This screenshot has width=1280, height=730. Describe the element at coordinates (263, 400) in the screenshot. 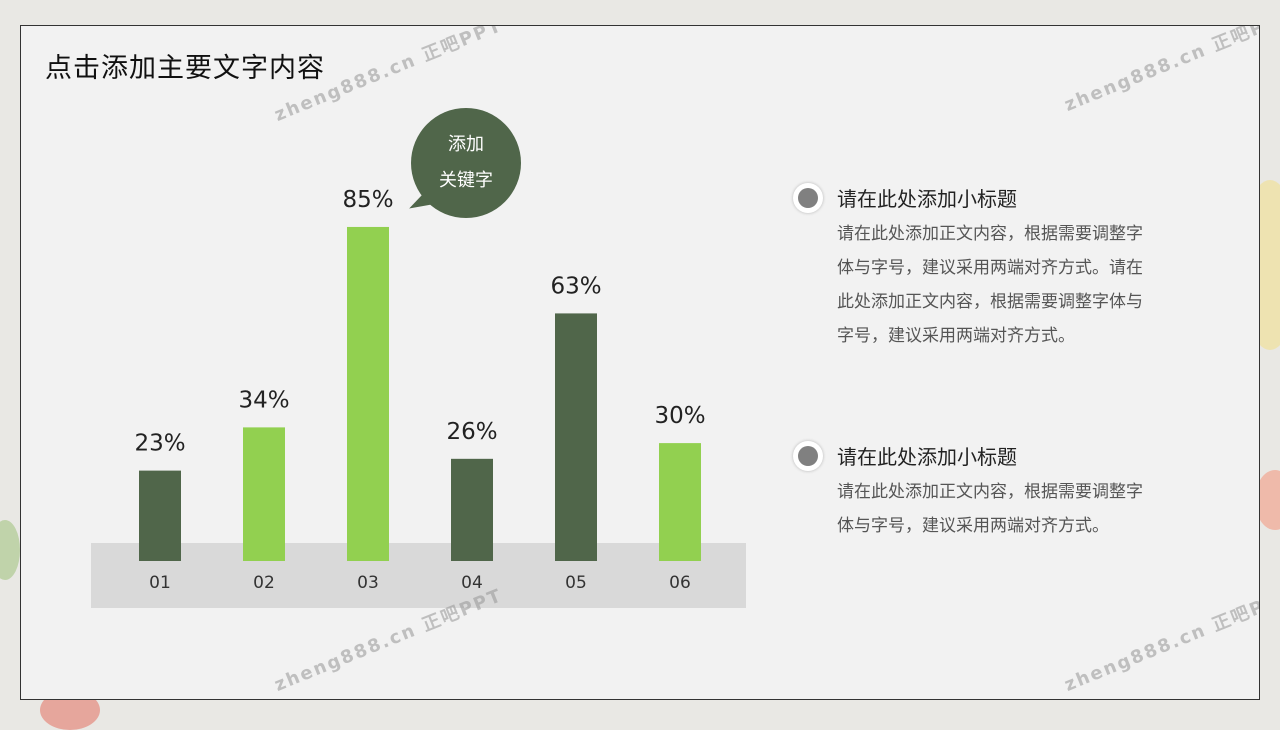

I see `value-label: 34%` at that location.